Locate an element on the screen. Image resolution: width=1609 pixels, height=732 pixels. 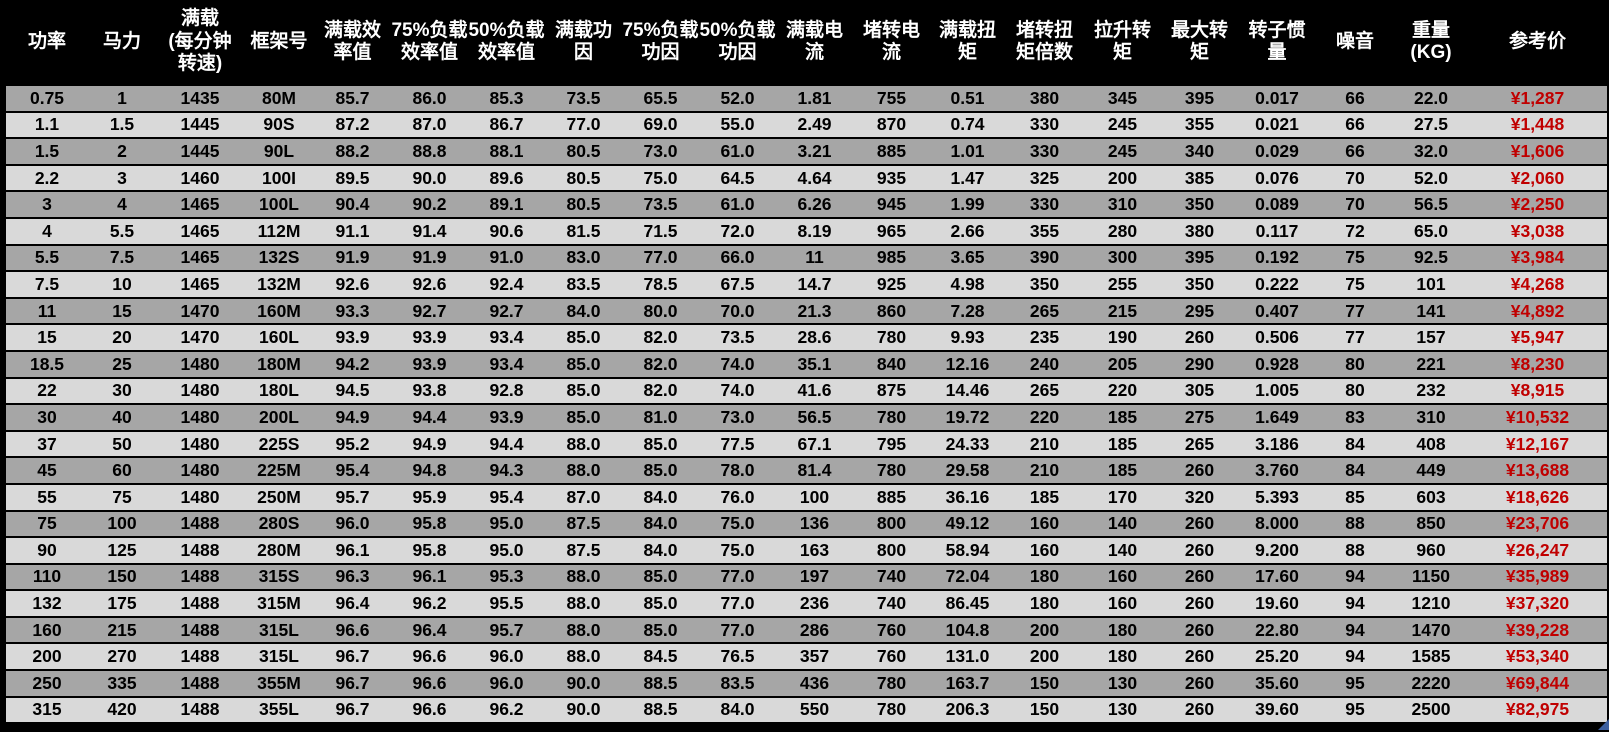
data-cell: 95.8 is located at coordinates (429, 523).